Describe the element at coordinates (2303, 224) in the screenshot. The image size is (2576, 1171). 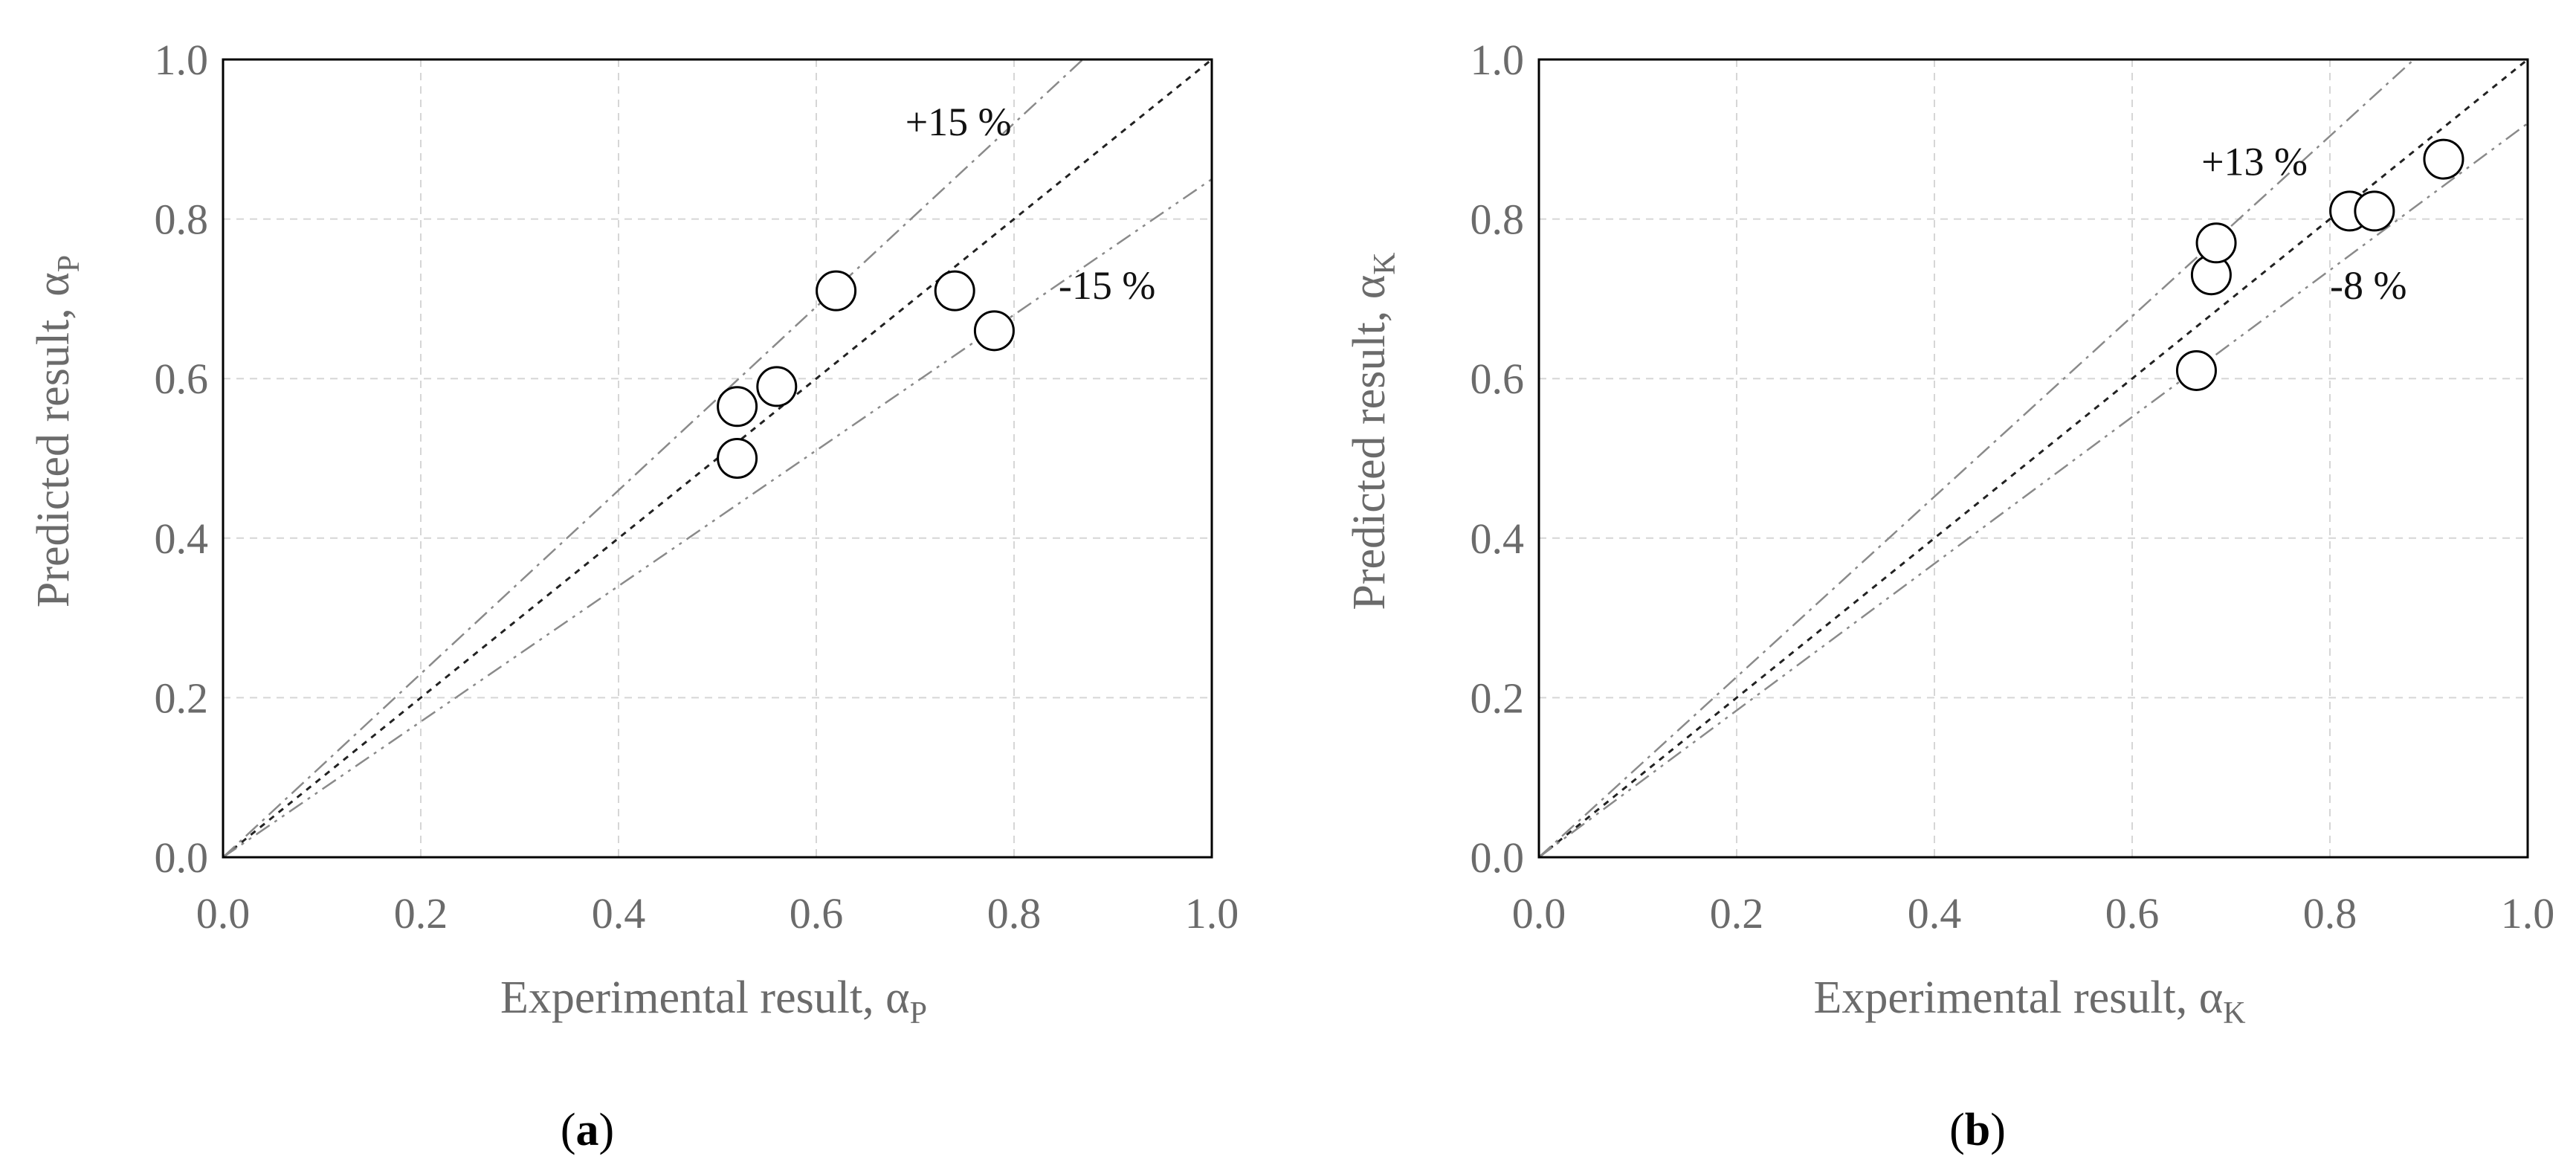
I see `band-labels: +13 % -8 %` at that location.